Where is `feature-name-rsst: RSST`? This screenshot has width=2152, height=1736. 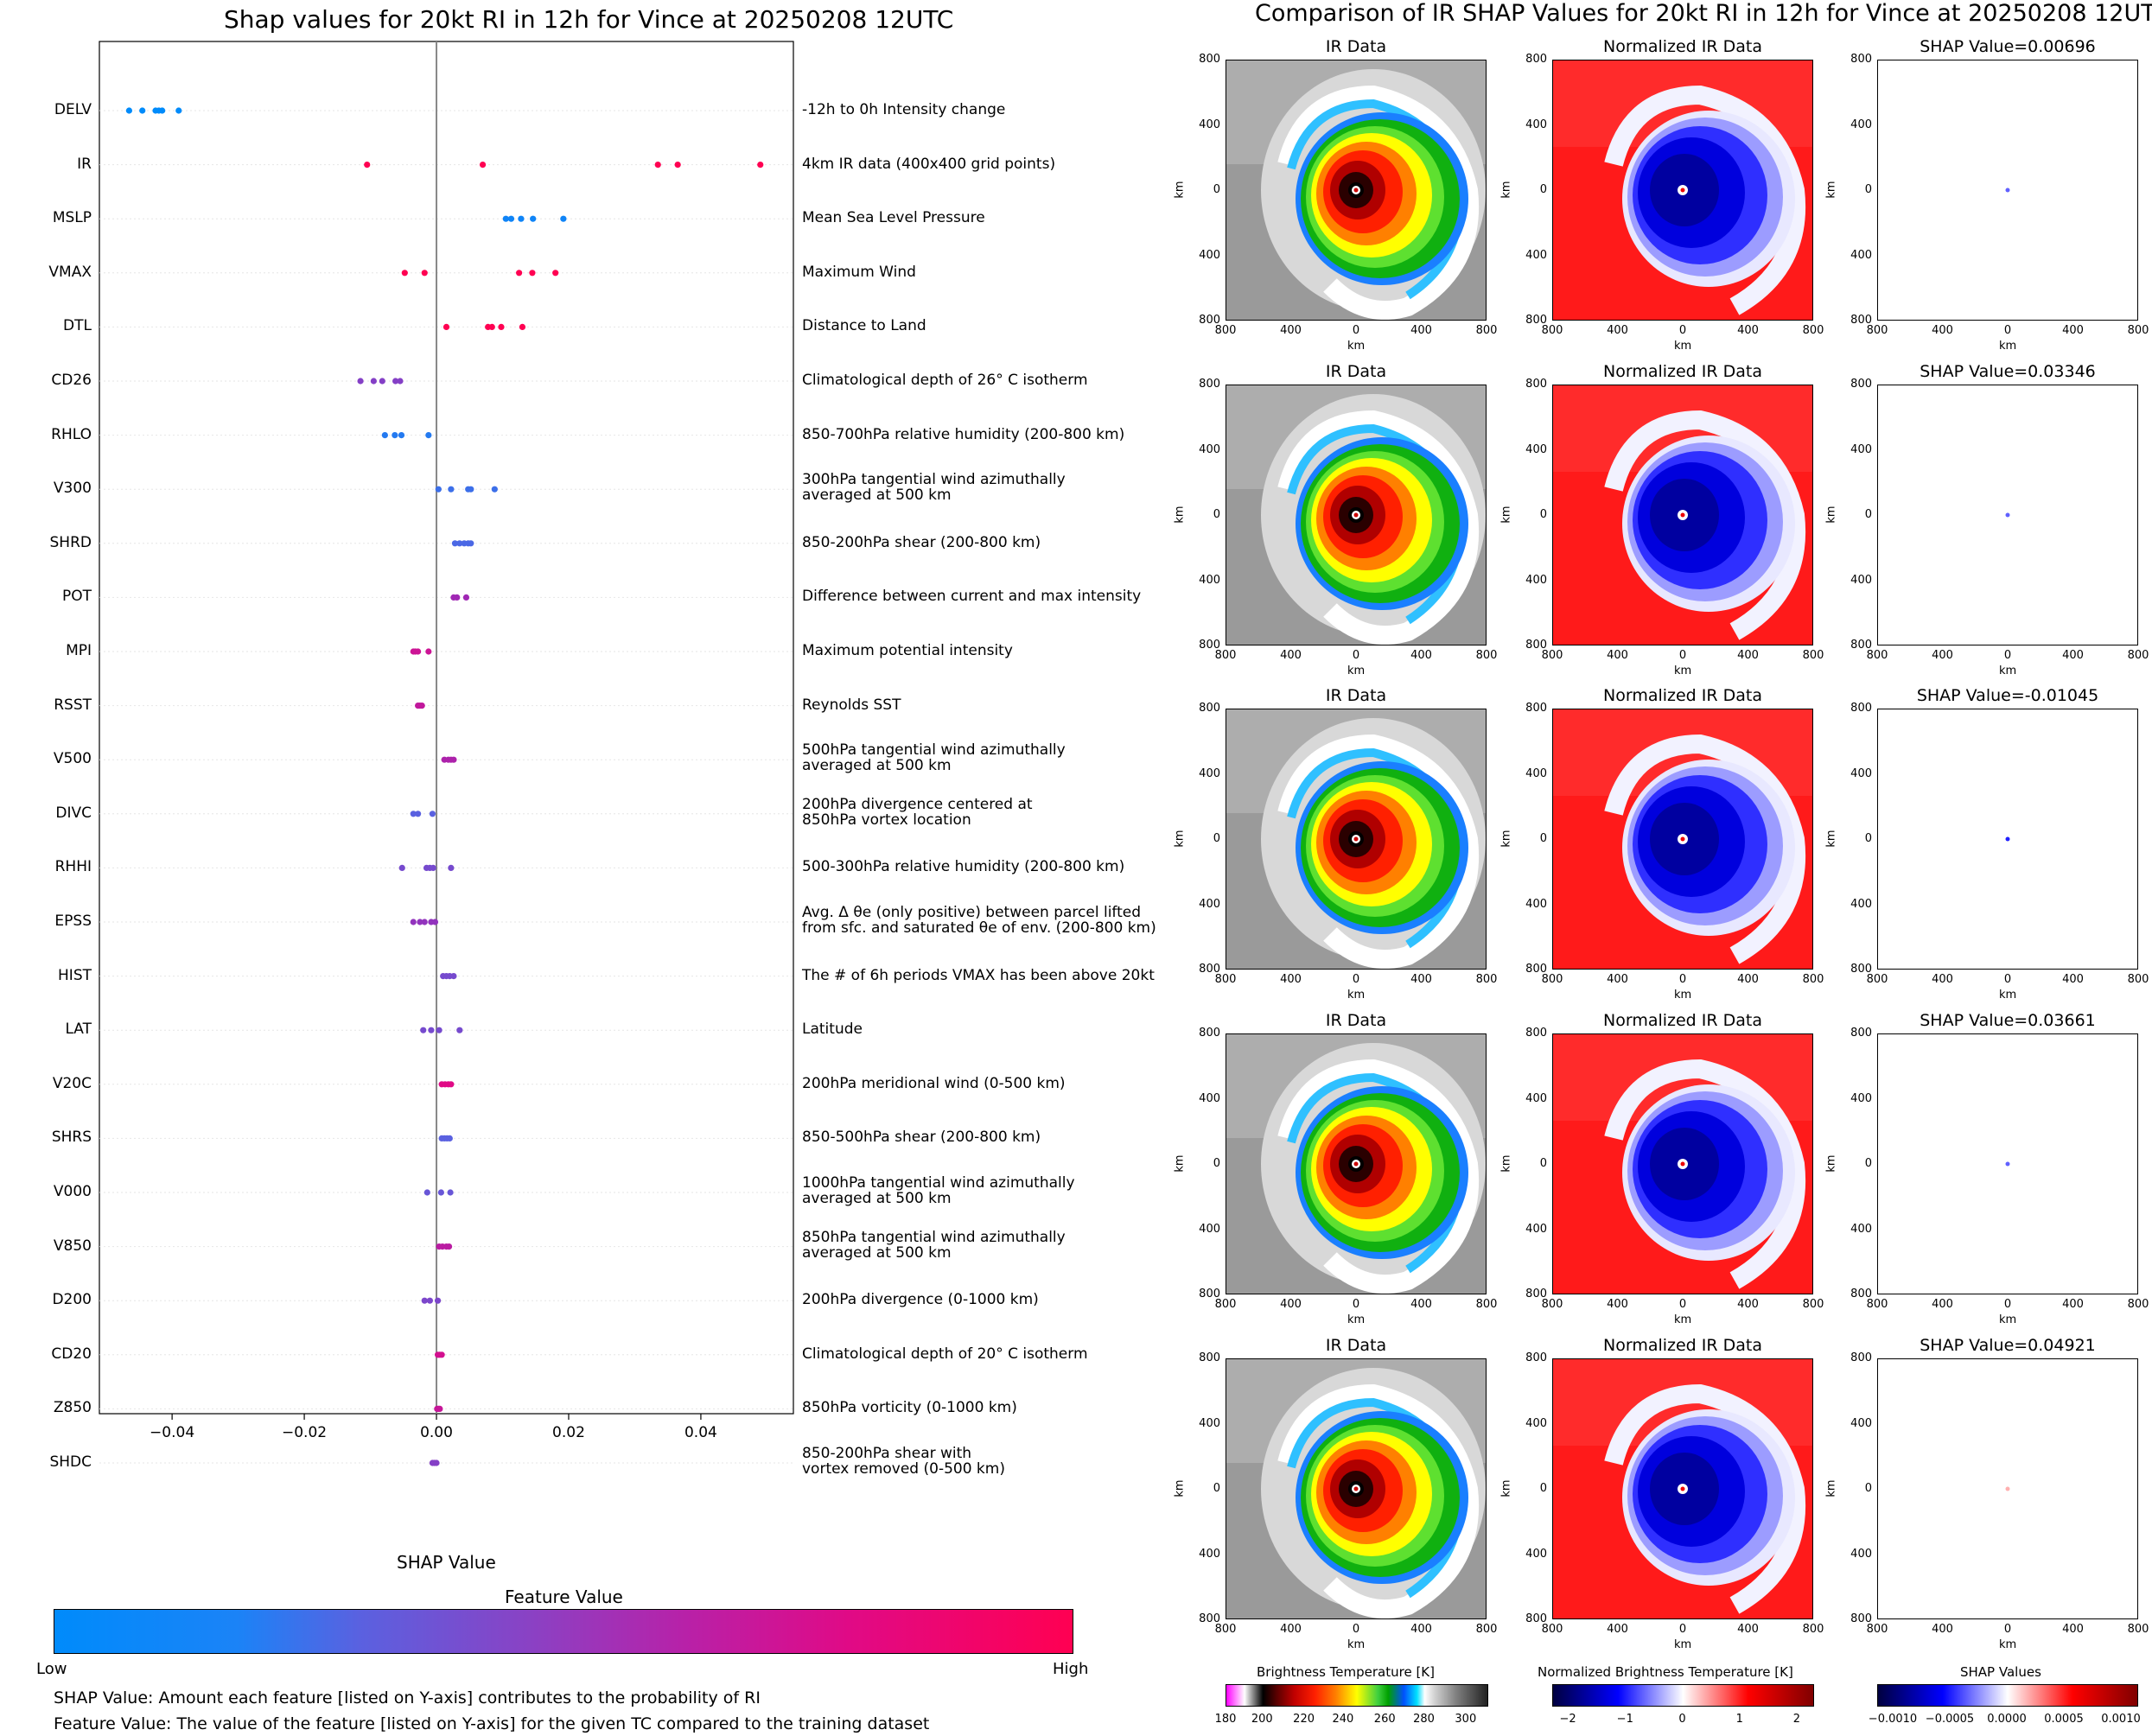 feature-name-rsst: RSST is located at coordinates (73, 705).